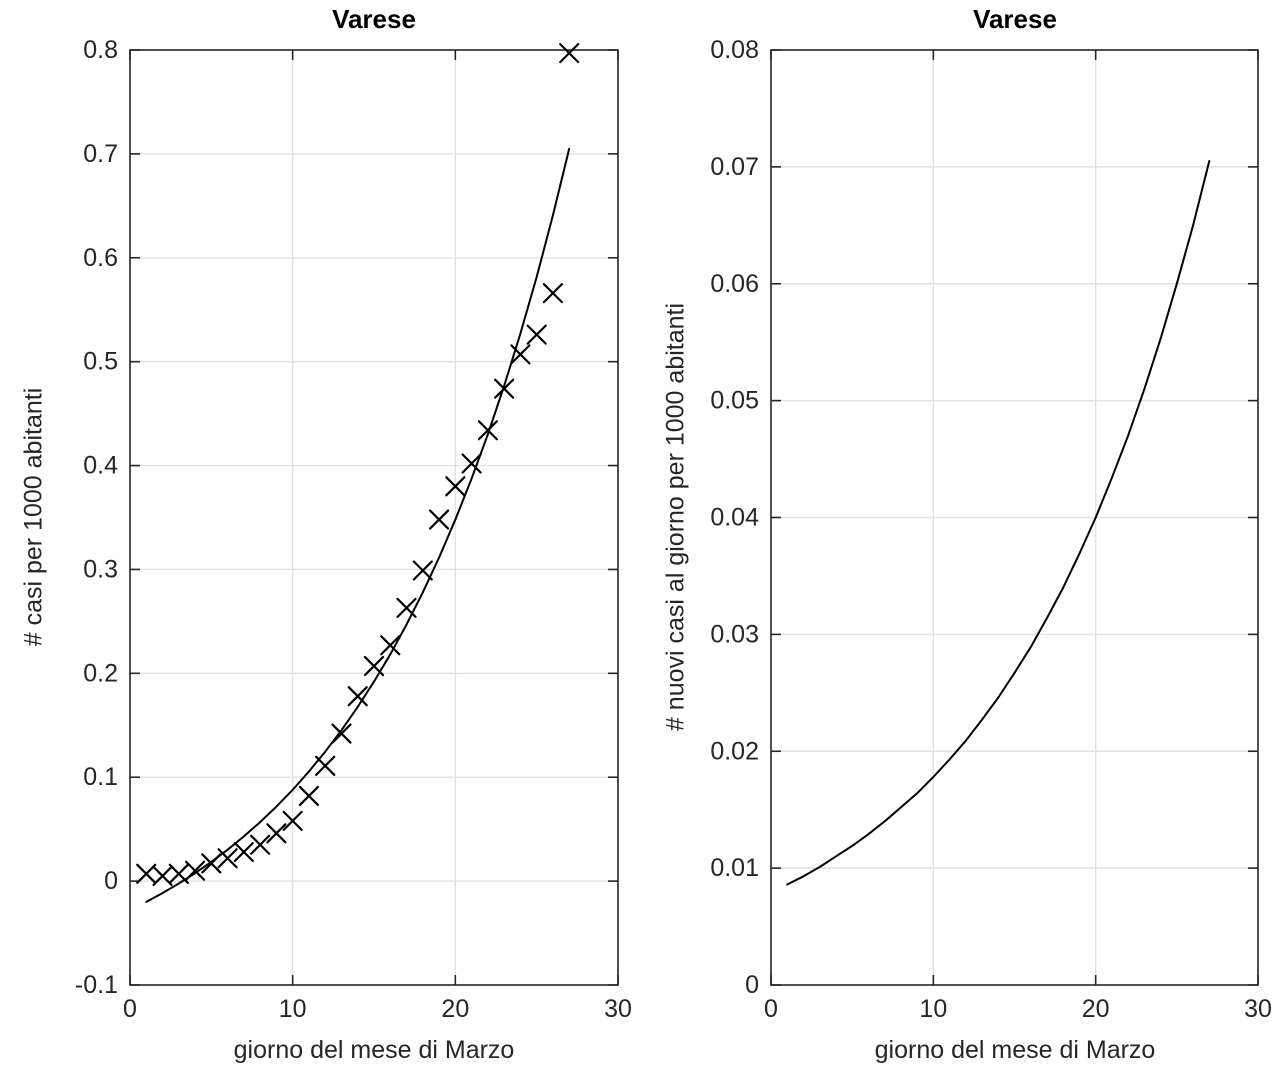 This screenshot has height=1084, width=1284. Describe the element at coordinates (734, 284) in the screenshot. I see `y-tick-label: 0.06` at that location.